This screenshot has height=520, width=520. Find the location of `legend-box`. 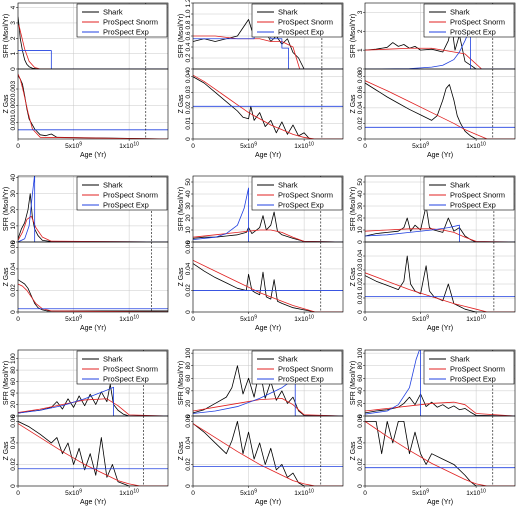

legend-box is located at coordinates (122, 193).